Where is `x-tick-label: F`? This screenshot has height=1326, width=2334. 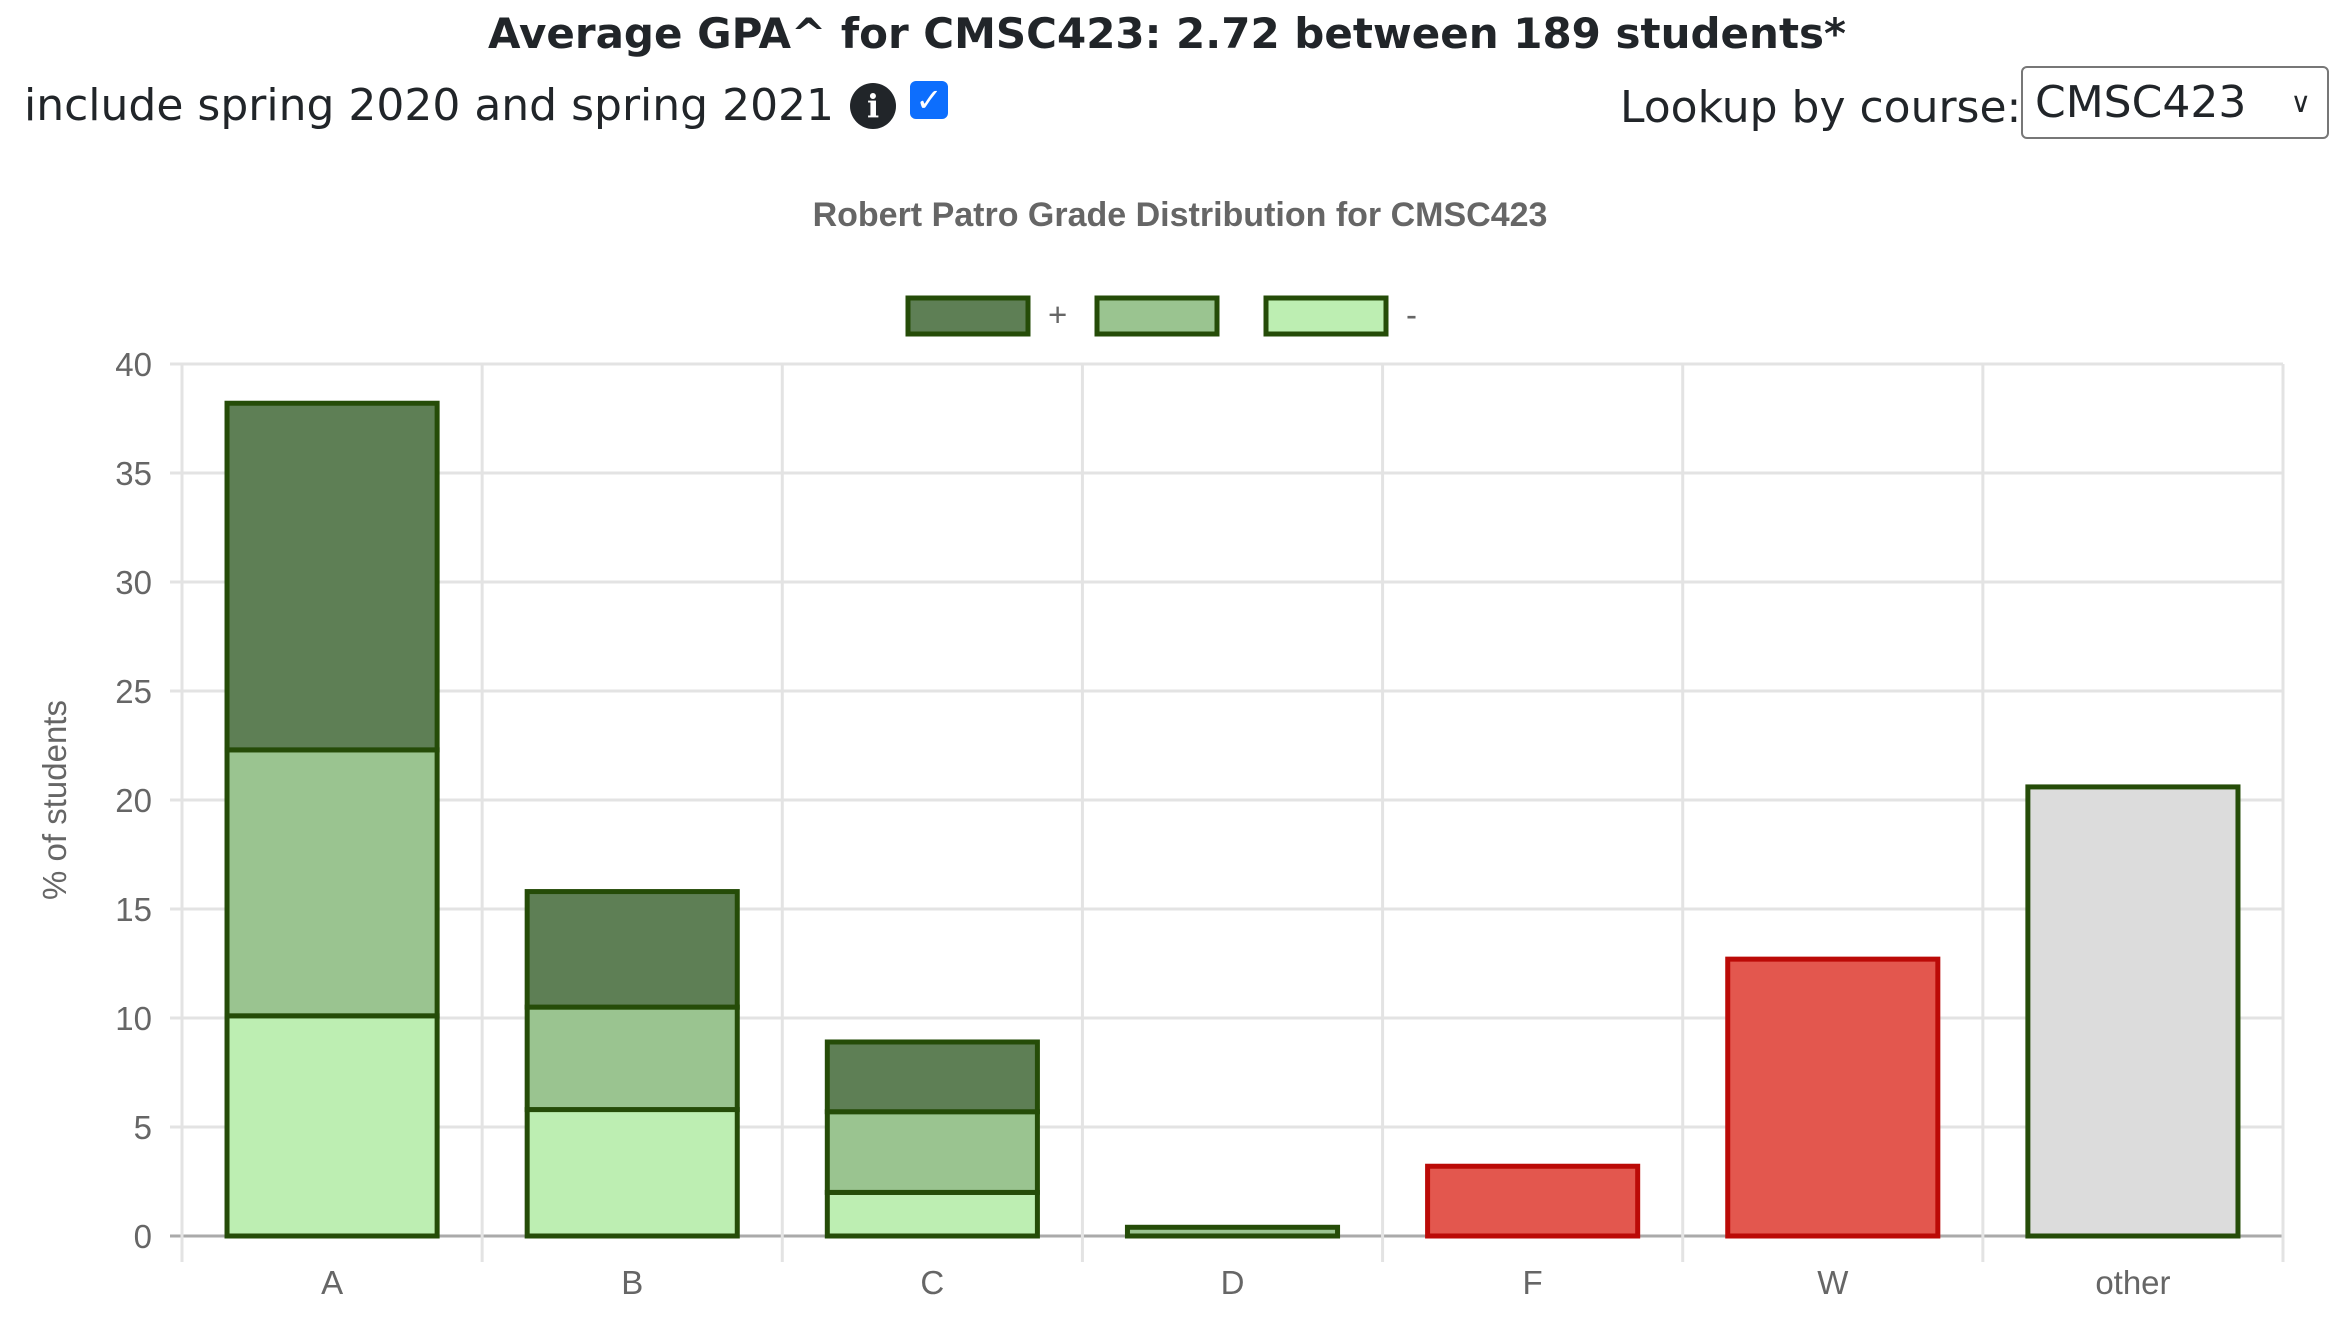
x-tick-label: F is located at coordinates (1533, 1282).